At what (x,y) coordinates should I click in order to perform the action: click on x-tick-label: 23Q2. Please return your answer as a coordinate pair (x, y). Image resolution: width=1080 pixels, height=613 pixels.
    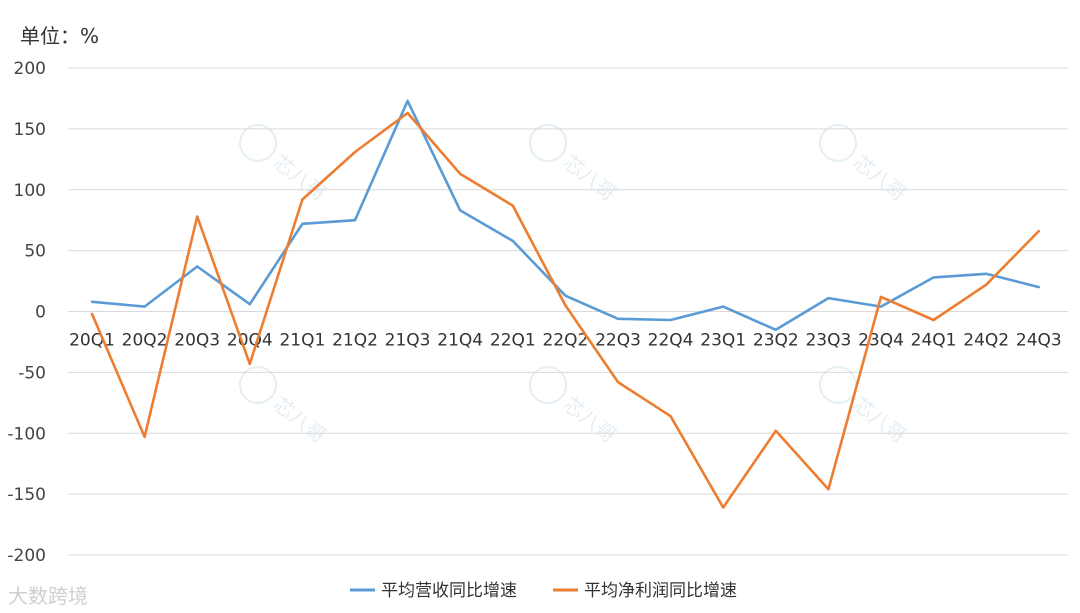
    Looking at the image, I should click on (776, 341).